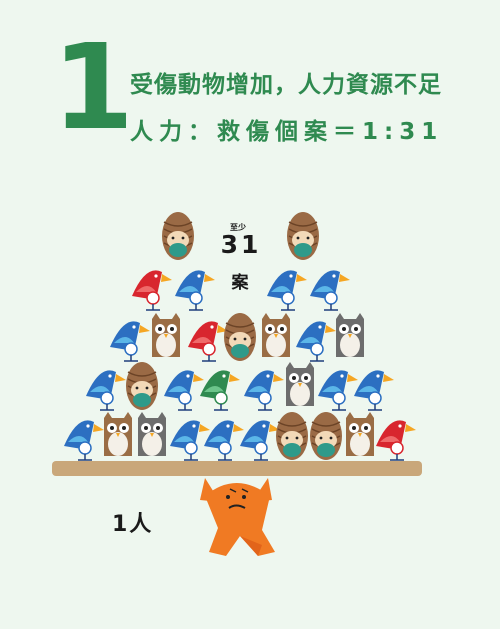  Describe the element at coordinates (237, 517) in the screenshot. I see `rescuer-person` at that location.